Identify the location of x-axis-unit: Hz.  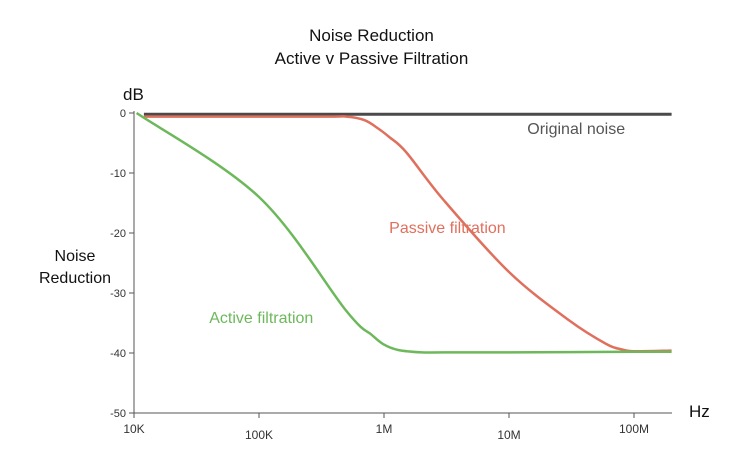
(699, 411).